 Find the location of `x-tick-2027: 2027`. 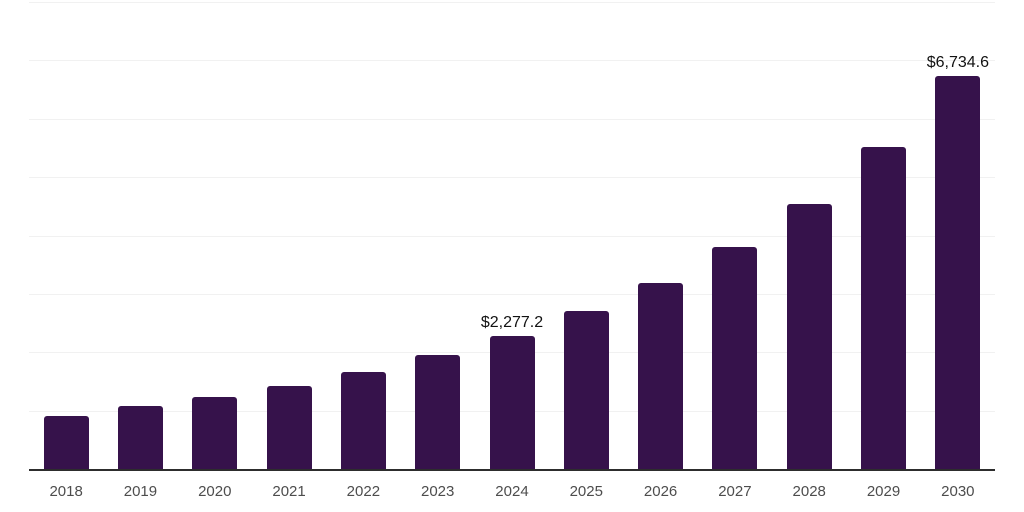

x-tick-2027: 2027 is located at coordinates (735, 491).